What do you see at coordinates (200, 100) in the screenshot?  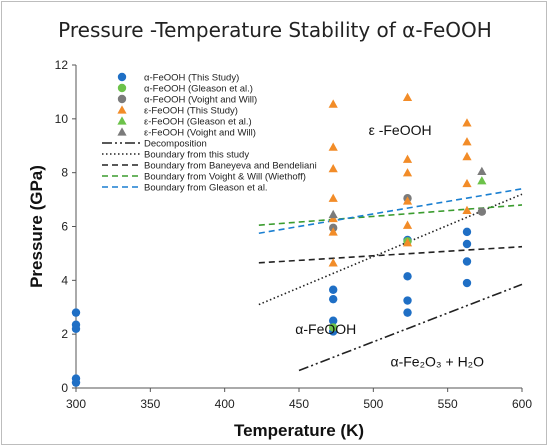 I see `legend-label: α-FeOOH (Voight and Will)` at bounding box center [200, 100].